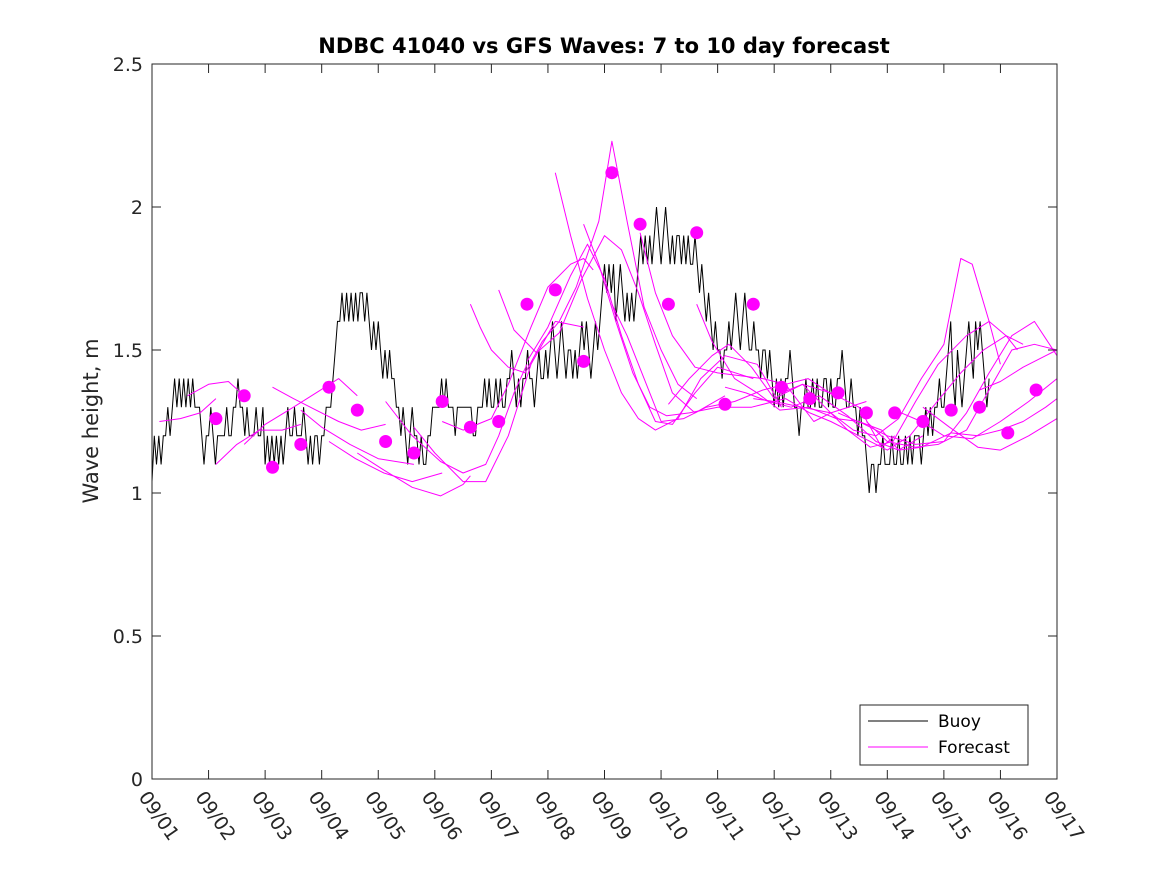 The width and height of the screenshot is (1167, 875). I want to click on y-tick-label: 0.5, so click(128, 637).